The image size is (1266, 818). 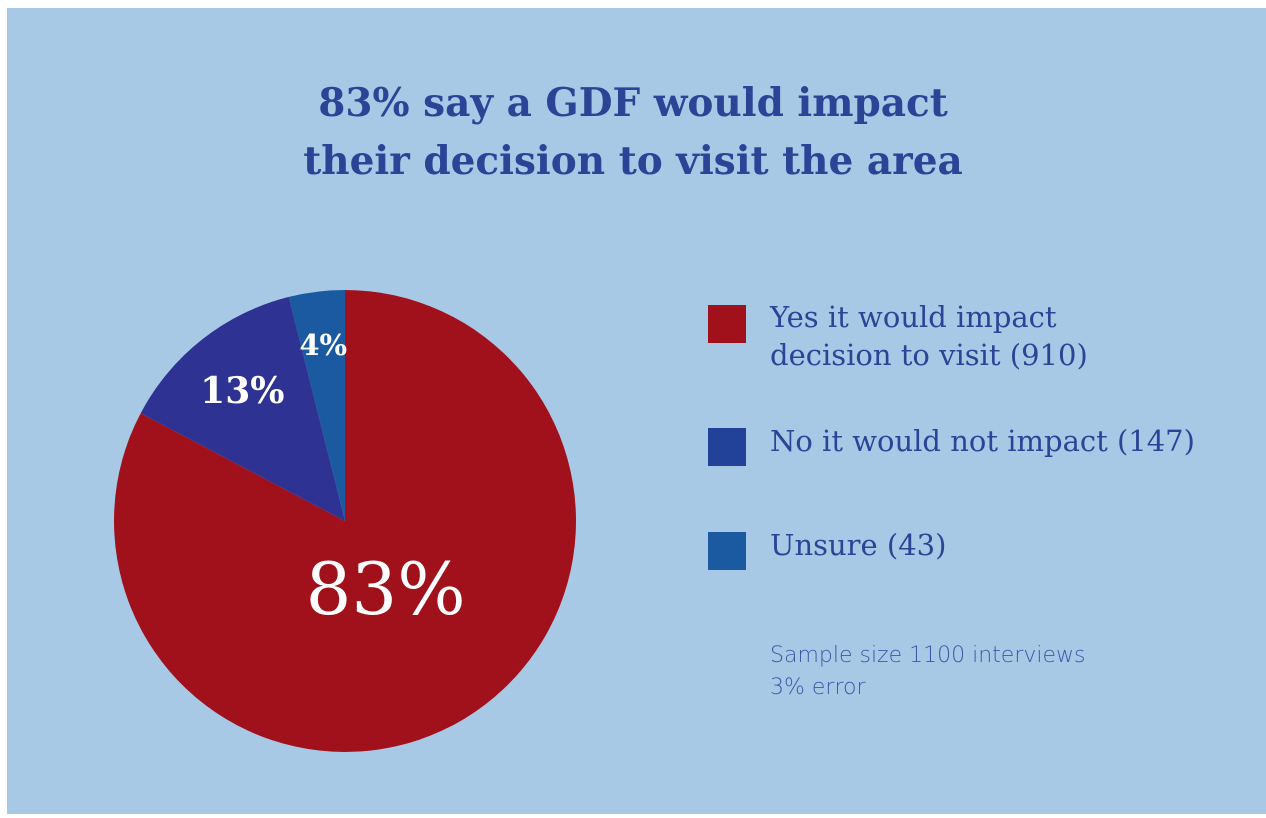 What do you see at coordinates (858, 545) in the screenshot?
I see `legend-label-unsure: Unsure (43)` at bounding box center [858, 545].